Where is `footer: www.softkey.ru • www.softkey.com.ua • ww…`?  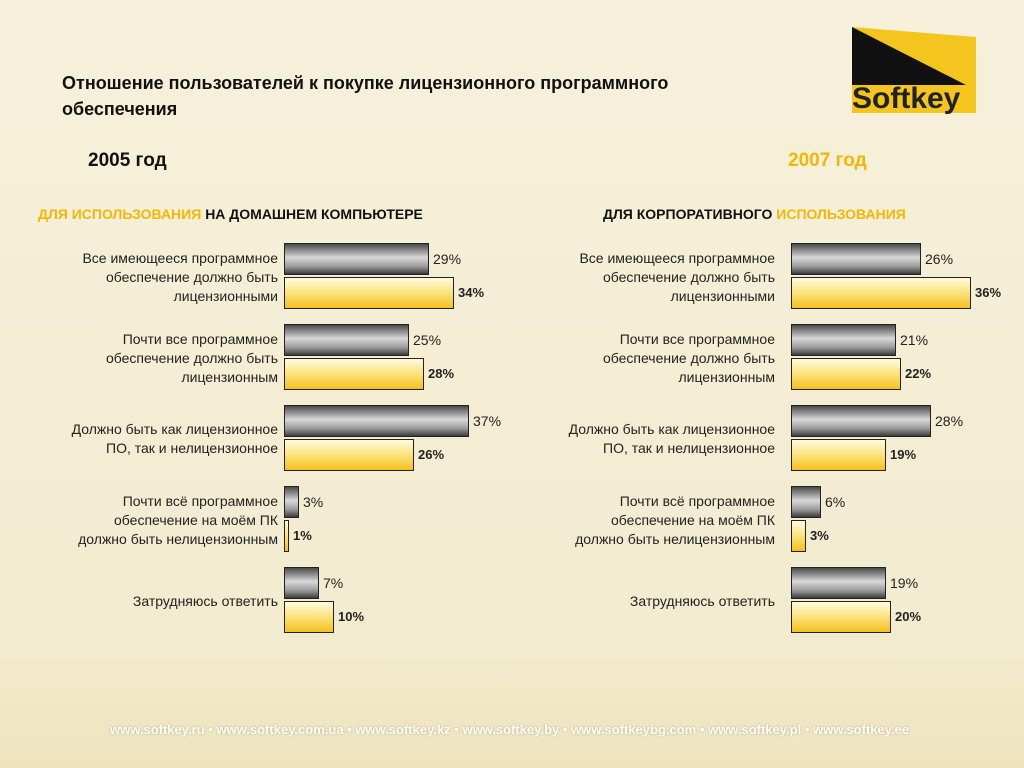
footer: www.softkey.ru • www.softkey.com.ua • ww… is located at coordinates (510, 729).